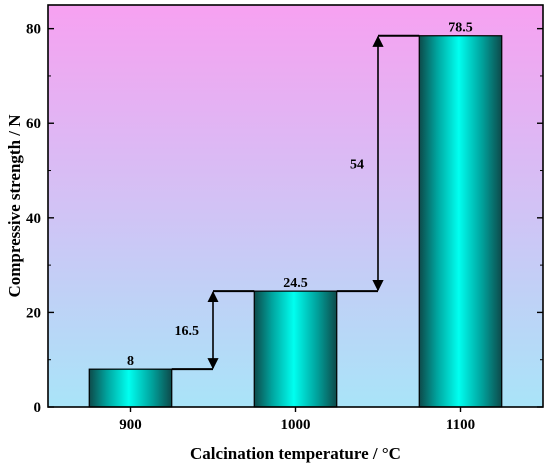 The height and width of the screenshot is (467, 550). What do you see at coordinates (187, 331) in the screenshot?
I see `difference-label-0: 16.5` at bounding box center [187, 331].